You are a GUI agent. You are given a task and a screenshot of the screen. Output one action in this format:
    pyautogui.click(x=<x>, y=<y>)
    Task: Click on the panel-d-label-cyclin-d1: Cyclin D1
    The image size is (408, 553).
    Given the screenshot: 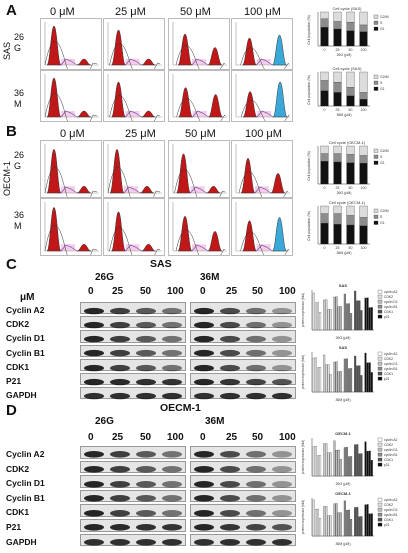 What is the action you would take?
    pyautogui.click(x=25, y=483)
    